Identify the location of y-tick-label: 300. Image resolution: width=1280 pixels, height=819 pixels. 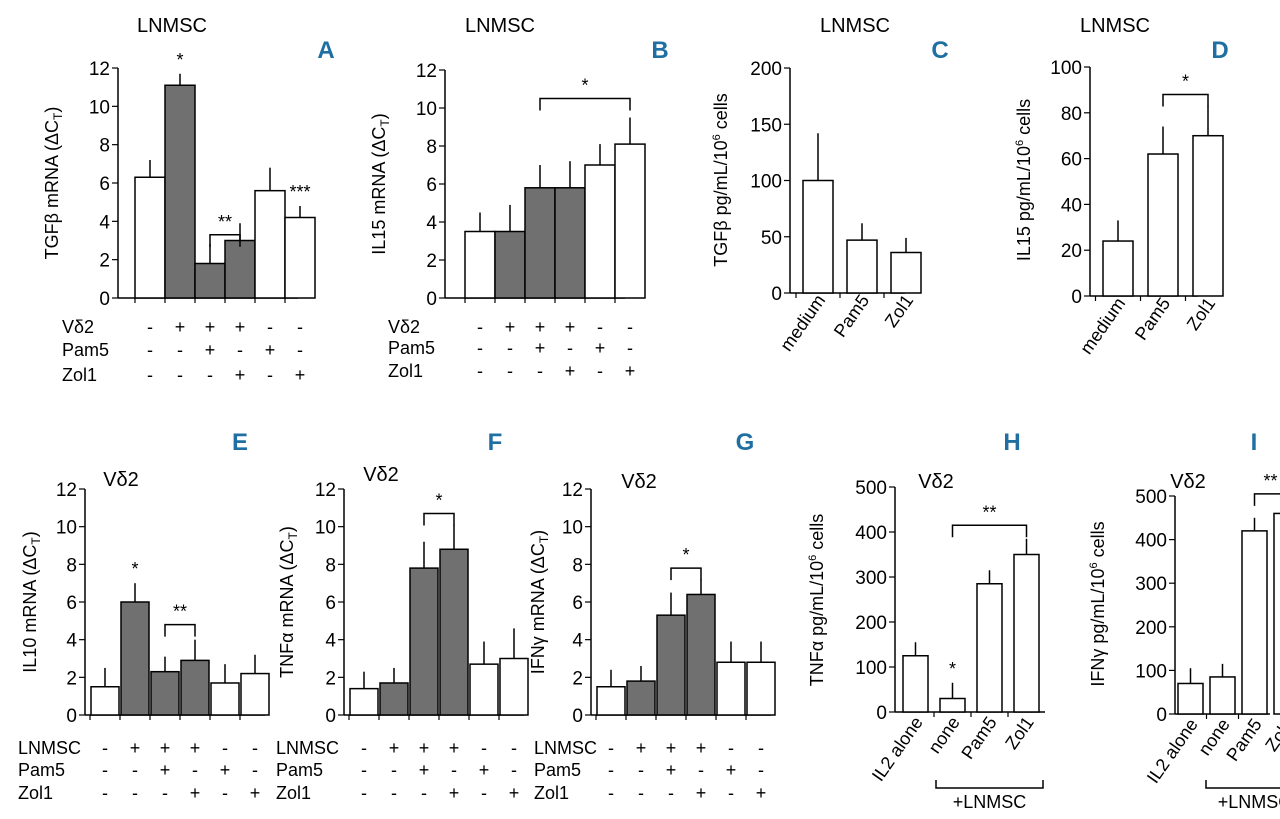
(871, 578).